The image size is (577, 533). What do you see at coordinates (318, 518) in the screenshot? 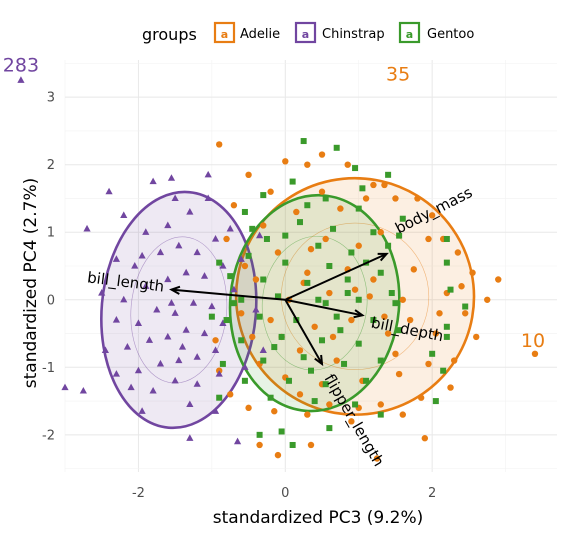
I see `x-axis-title: standardized PC3 (9.2%)` at bounding box center [318, 518].